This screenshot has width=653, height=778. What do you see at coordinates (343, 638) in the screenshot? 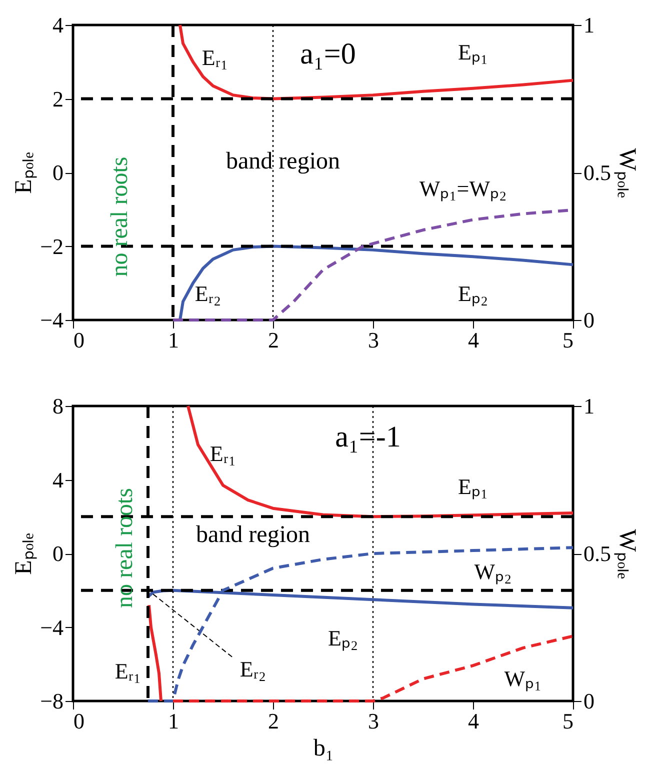
I see `series-label: Eₚ₂` at bounding box center [343, 638].